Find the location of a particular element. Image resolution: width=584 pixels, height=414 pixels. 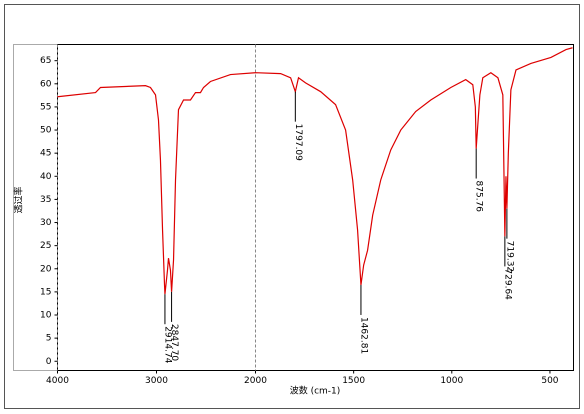

peak-label: 1797.09 is located at coordinates (298, 142).